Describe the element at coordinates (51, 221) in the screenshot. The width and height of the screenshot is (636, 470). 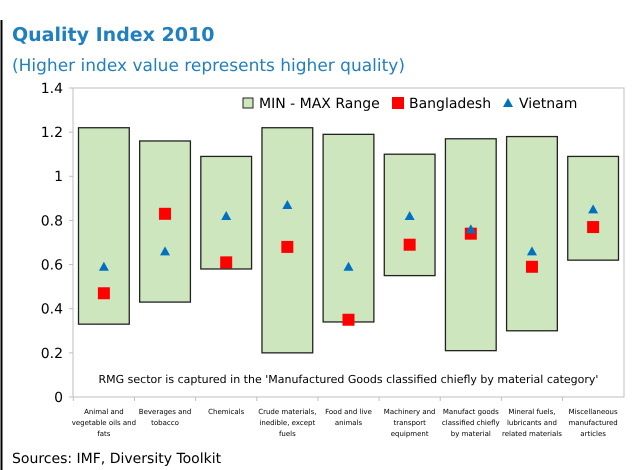
I see `y-tick-label: 0.8` at that location.